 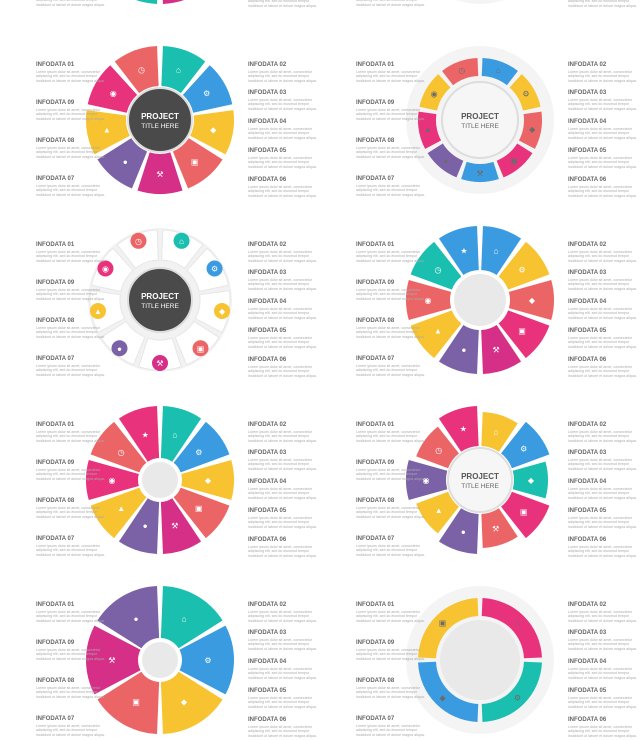 What do you see at coordinates (145, 434) in the screenshot?
I see `star-icon: ★` at bounding box center [145, 434].